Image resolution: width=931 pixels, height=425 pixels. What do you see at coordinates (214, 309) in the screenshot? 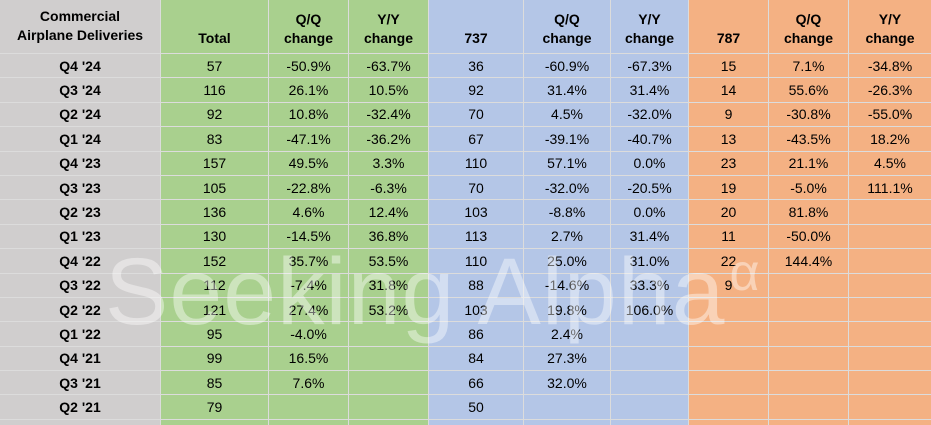
I see `table-cell: 121` at bounding box center [214, 309].